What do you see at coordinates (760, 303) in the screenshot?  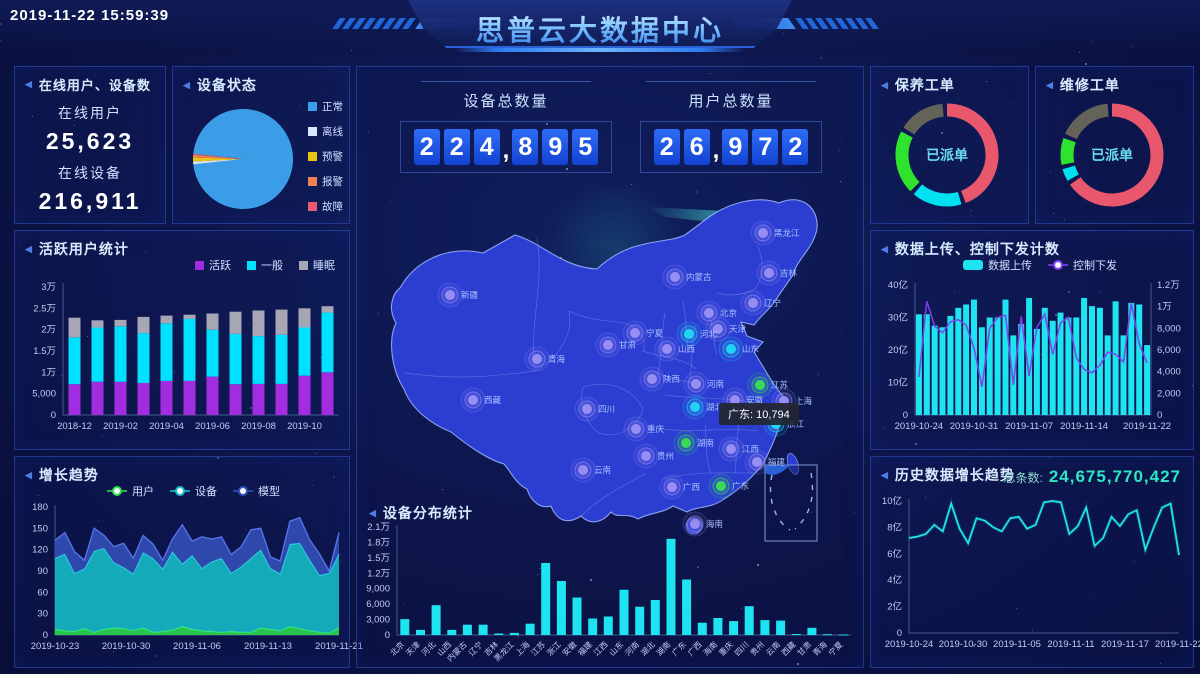 I see `map-bubble-辽宁: 辽宁` at bounding box center [760, 303].